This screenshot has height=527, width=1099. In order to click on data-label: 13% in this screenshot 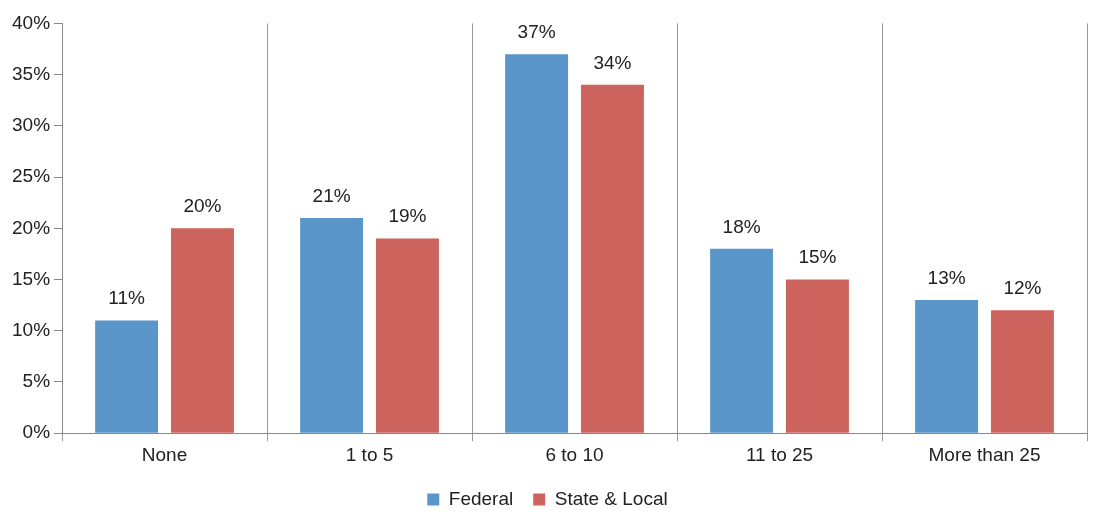, I will do `click(946, 277)`.